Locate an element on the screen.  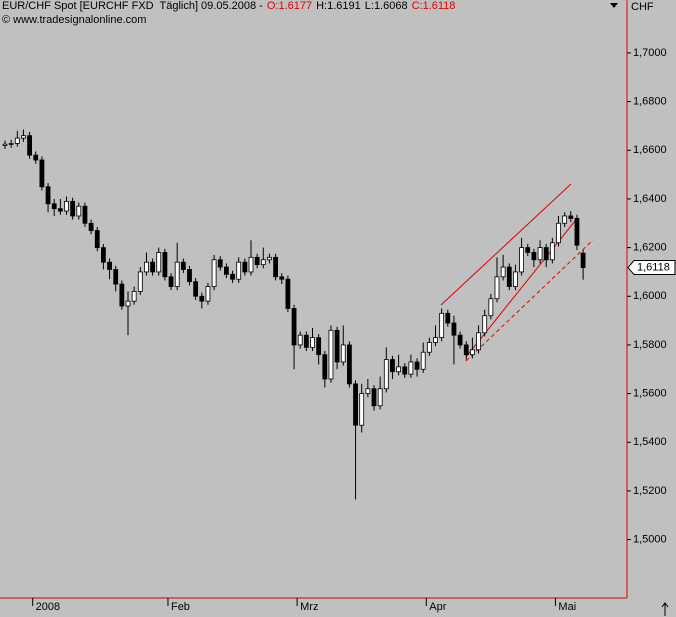
last-price-marker is located at coordinates (651, 268).